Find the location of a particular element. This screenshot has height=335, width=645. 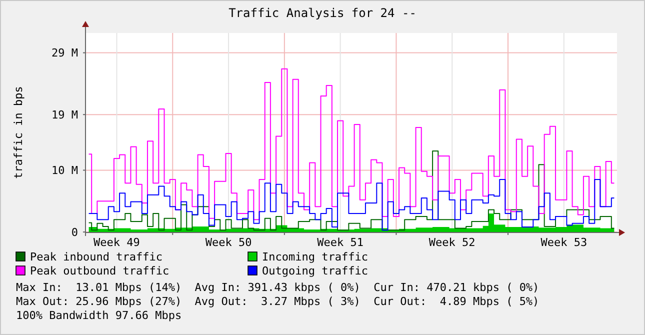

x-tick-label: Week 52 is located at coordinates (452, 242).